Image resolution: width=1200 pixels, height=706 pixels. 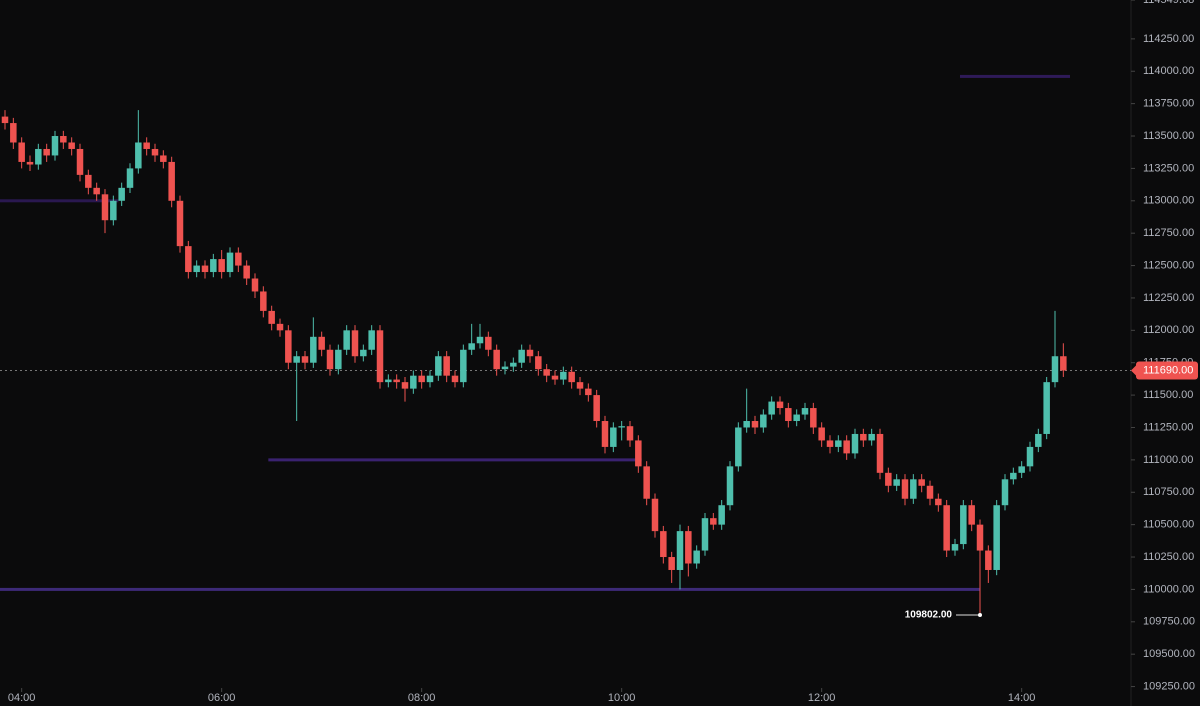 I want to click on x-tick-label: 08:00, so click(x=422, y=698).